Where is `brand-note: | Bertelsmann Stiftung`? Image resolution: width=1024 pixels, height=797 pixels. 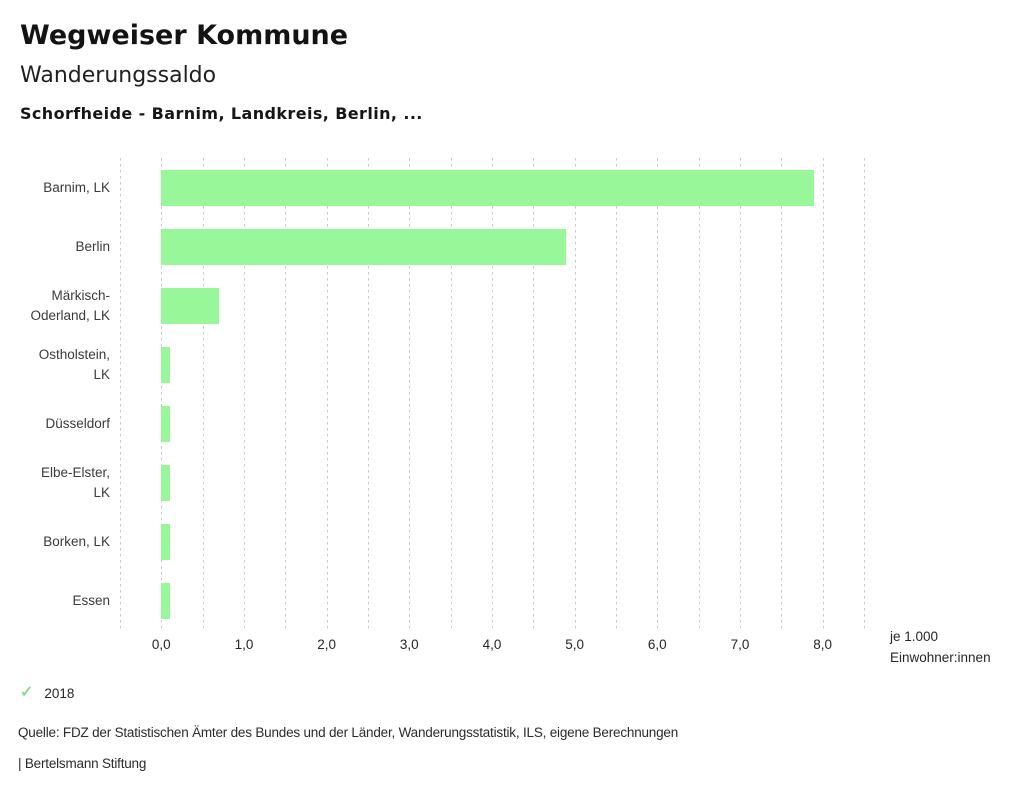 brand-note: | Bertelsmann Stiftung is located at coordinates (82, 763).